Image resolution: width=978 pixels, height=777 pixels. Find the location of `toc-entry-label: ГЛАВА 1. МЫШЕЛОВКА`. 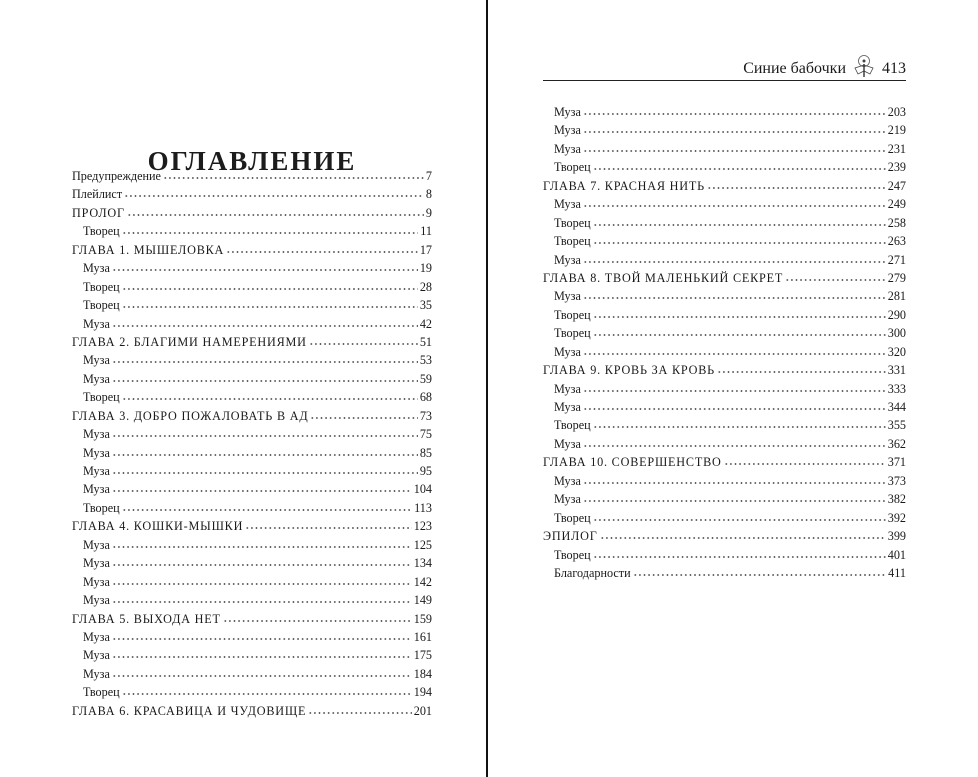

toc-entry-label: ГЛАВА 1. МЫШЕЛОВКА is located at coordinates (148, 249).